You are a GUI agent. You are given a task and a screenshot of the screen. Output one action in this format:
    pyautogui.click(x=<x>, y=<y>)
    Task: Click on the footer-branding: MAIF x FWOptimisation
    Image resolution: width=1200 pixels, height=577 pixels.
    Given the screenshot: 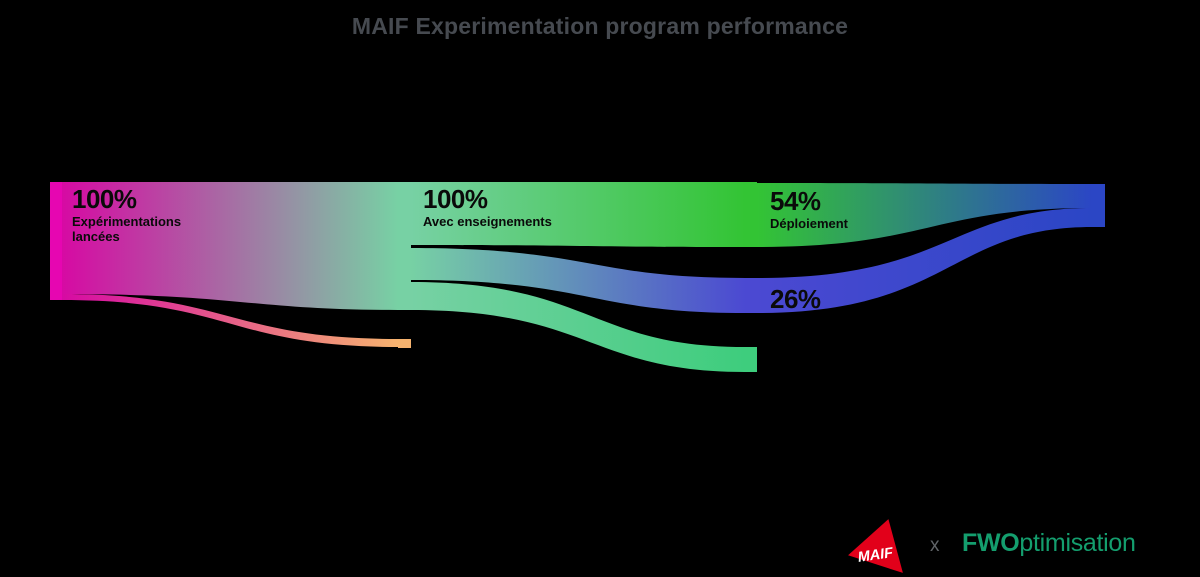 What is the action you would take?
    pyautogui.click(x=1011, y=546)
    